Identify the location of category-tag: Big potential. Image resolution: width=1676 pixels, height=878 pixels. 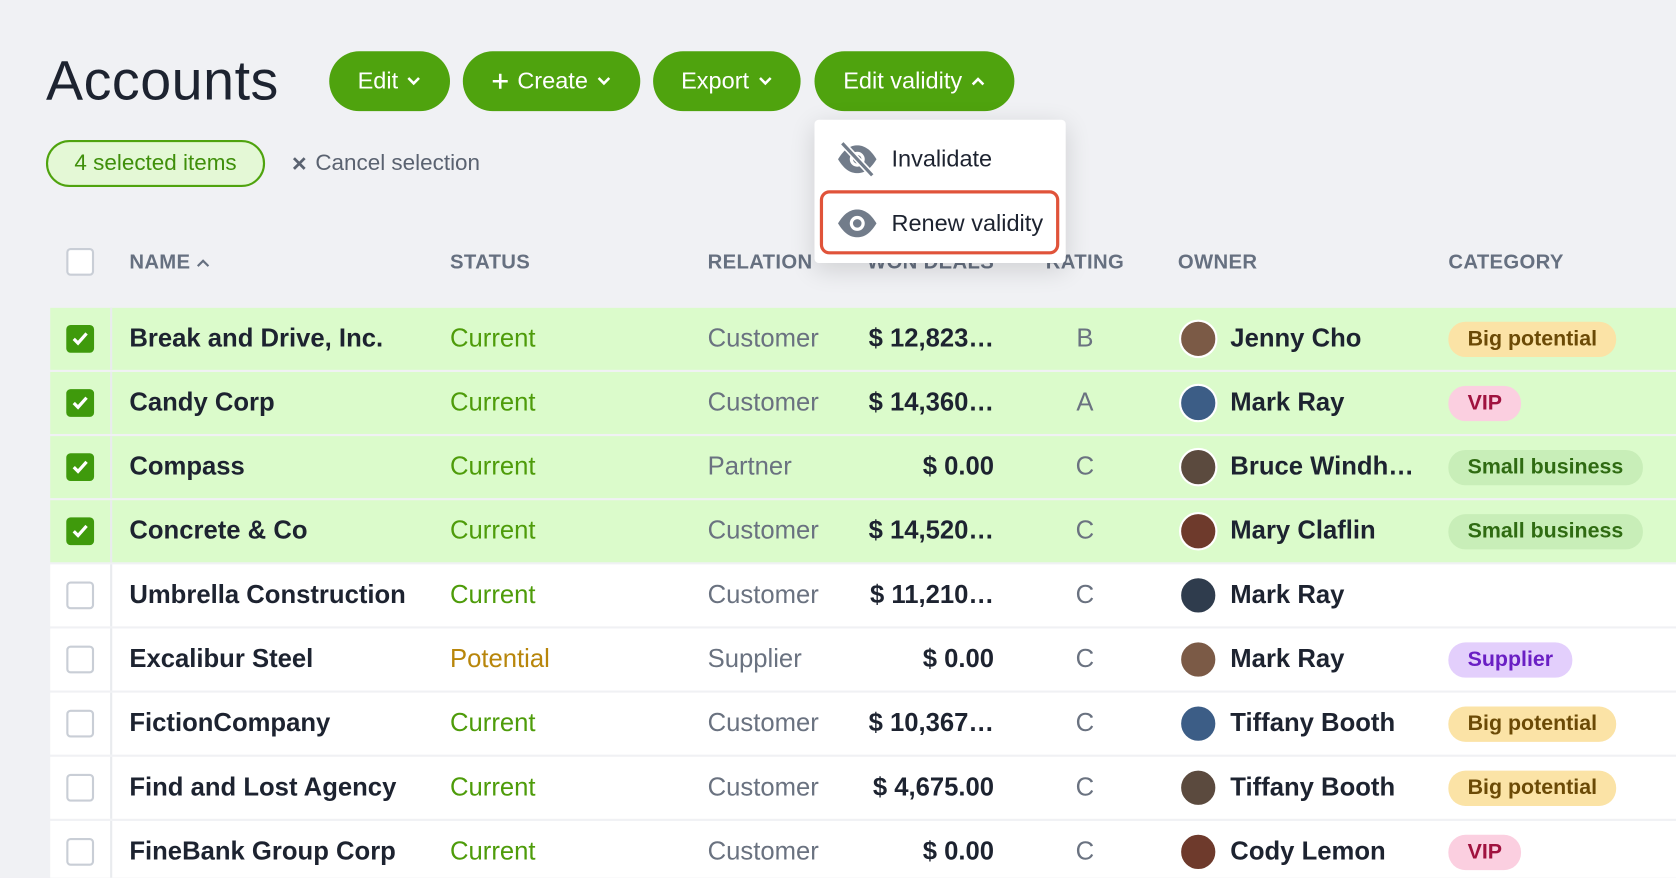
(1532, 788).